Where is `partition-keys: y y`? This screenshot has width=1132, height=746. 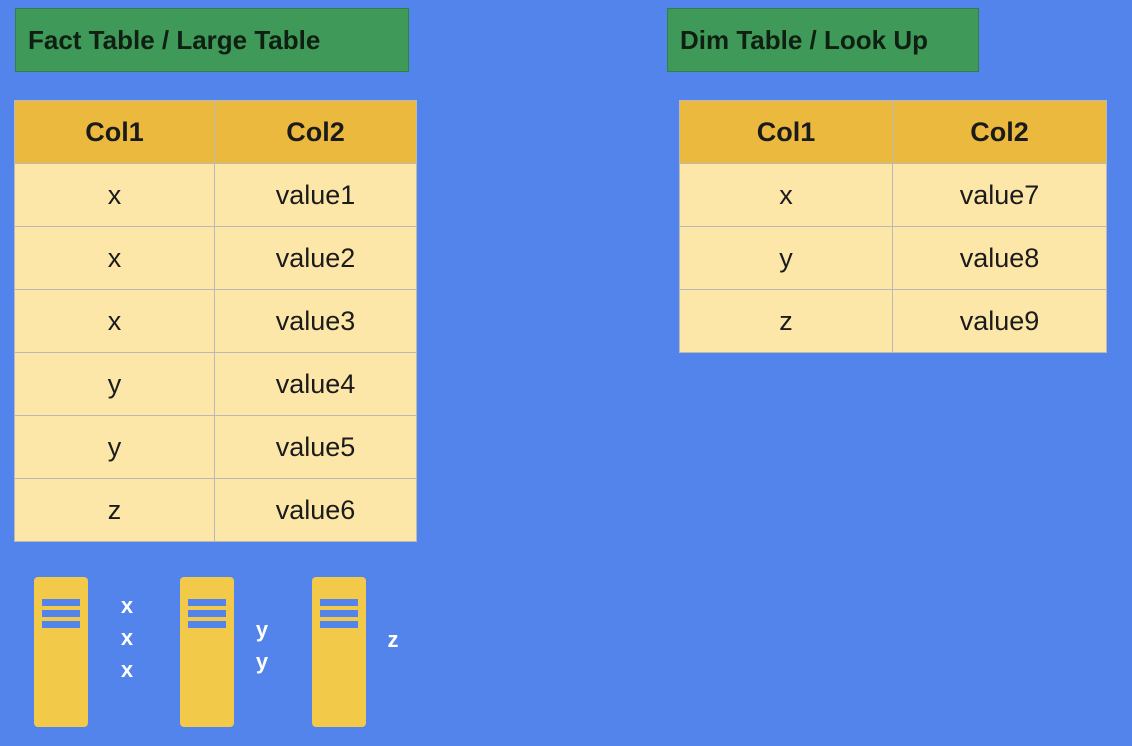
partition-keys: y y is located at coordinates (262, 646).